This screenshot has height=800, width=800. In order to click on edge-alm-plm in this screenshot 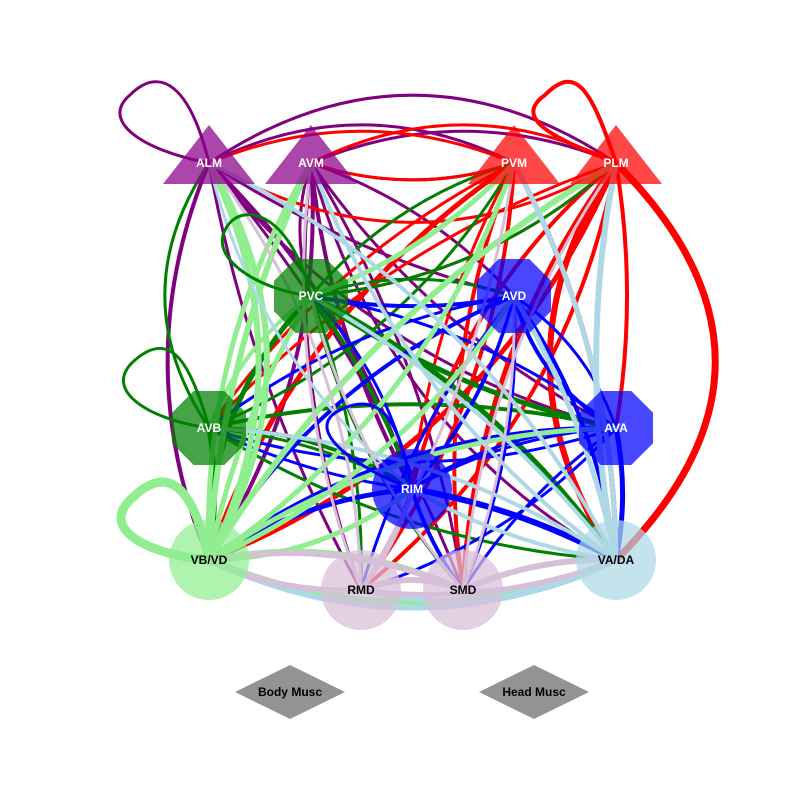, I will do `click(412, 129)`.